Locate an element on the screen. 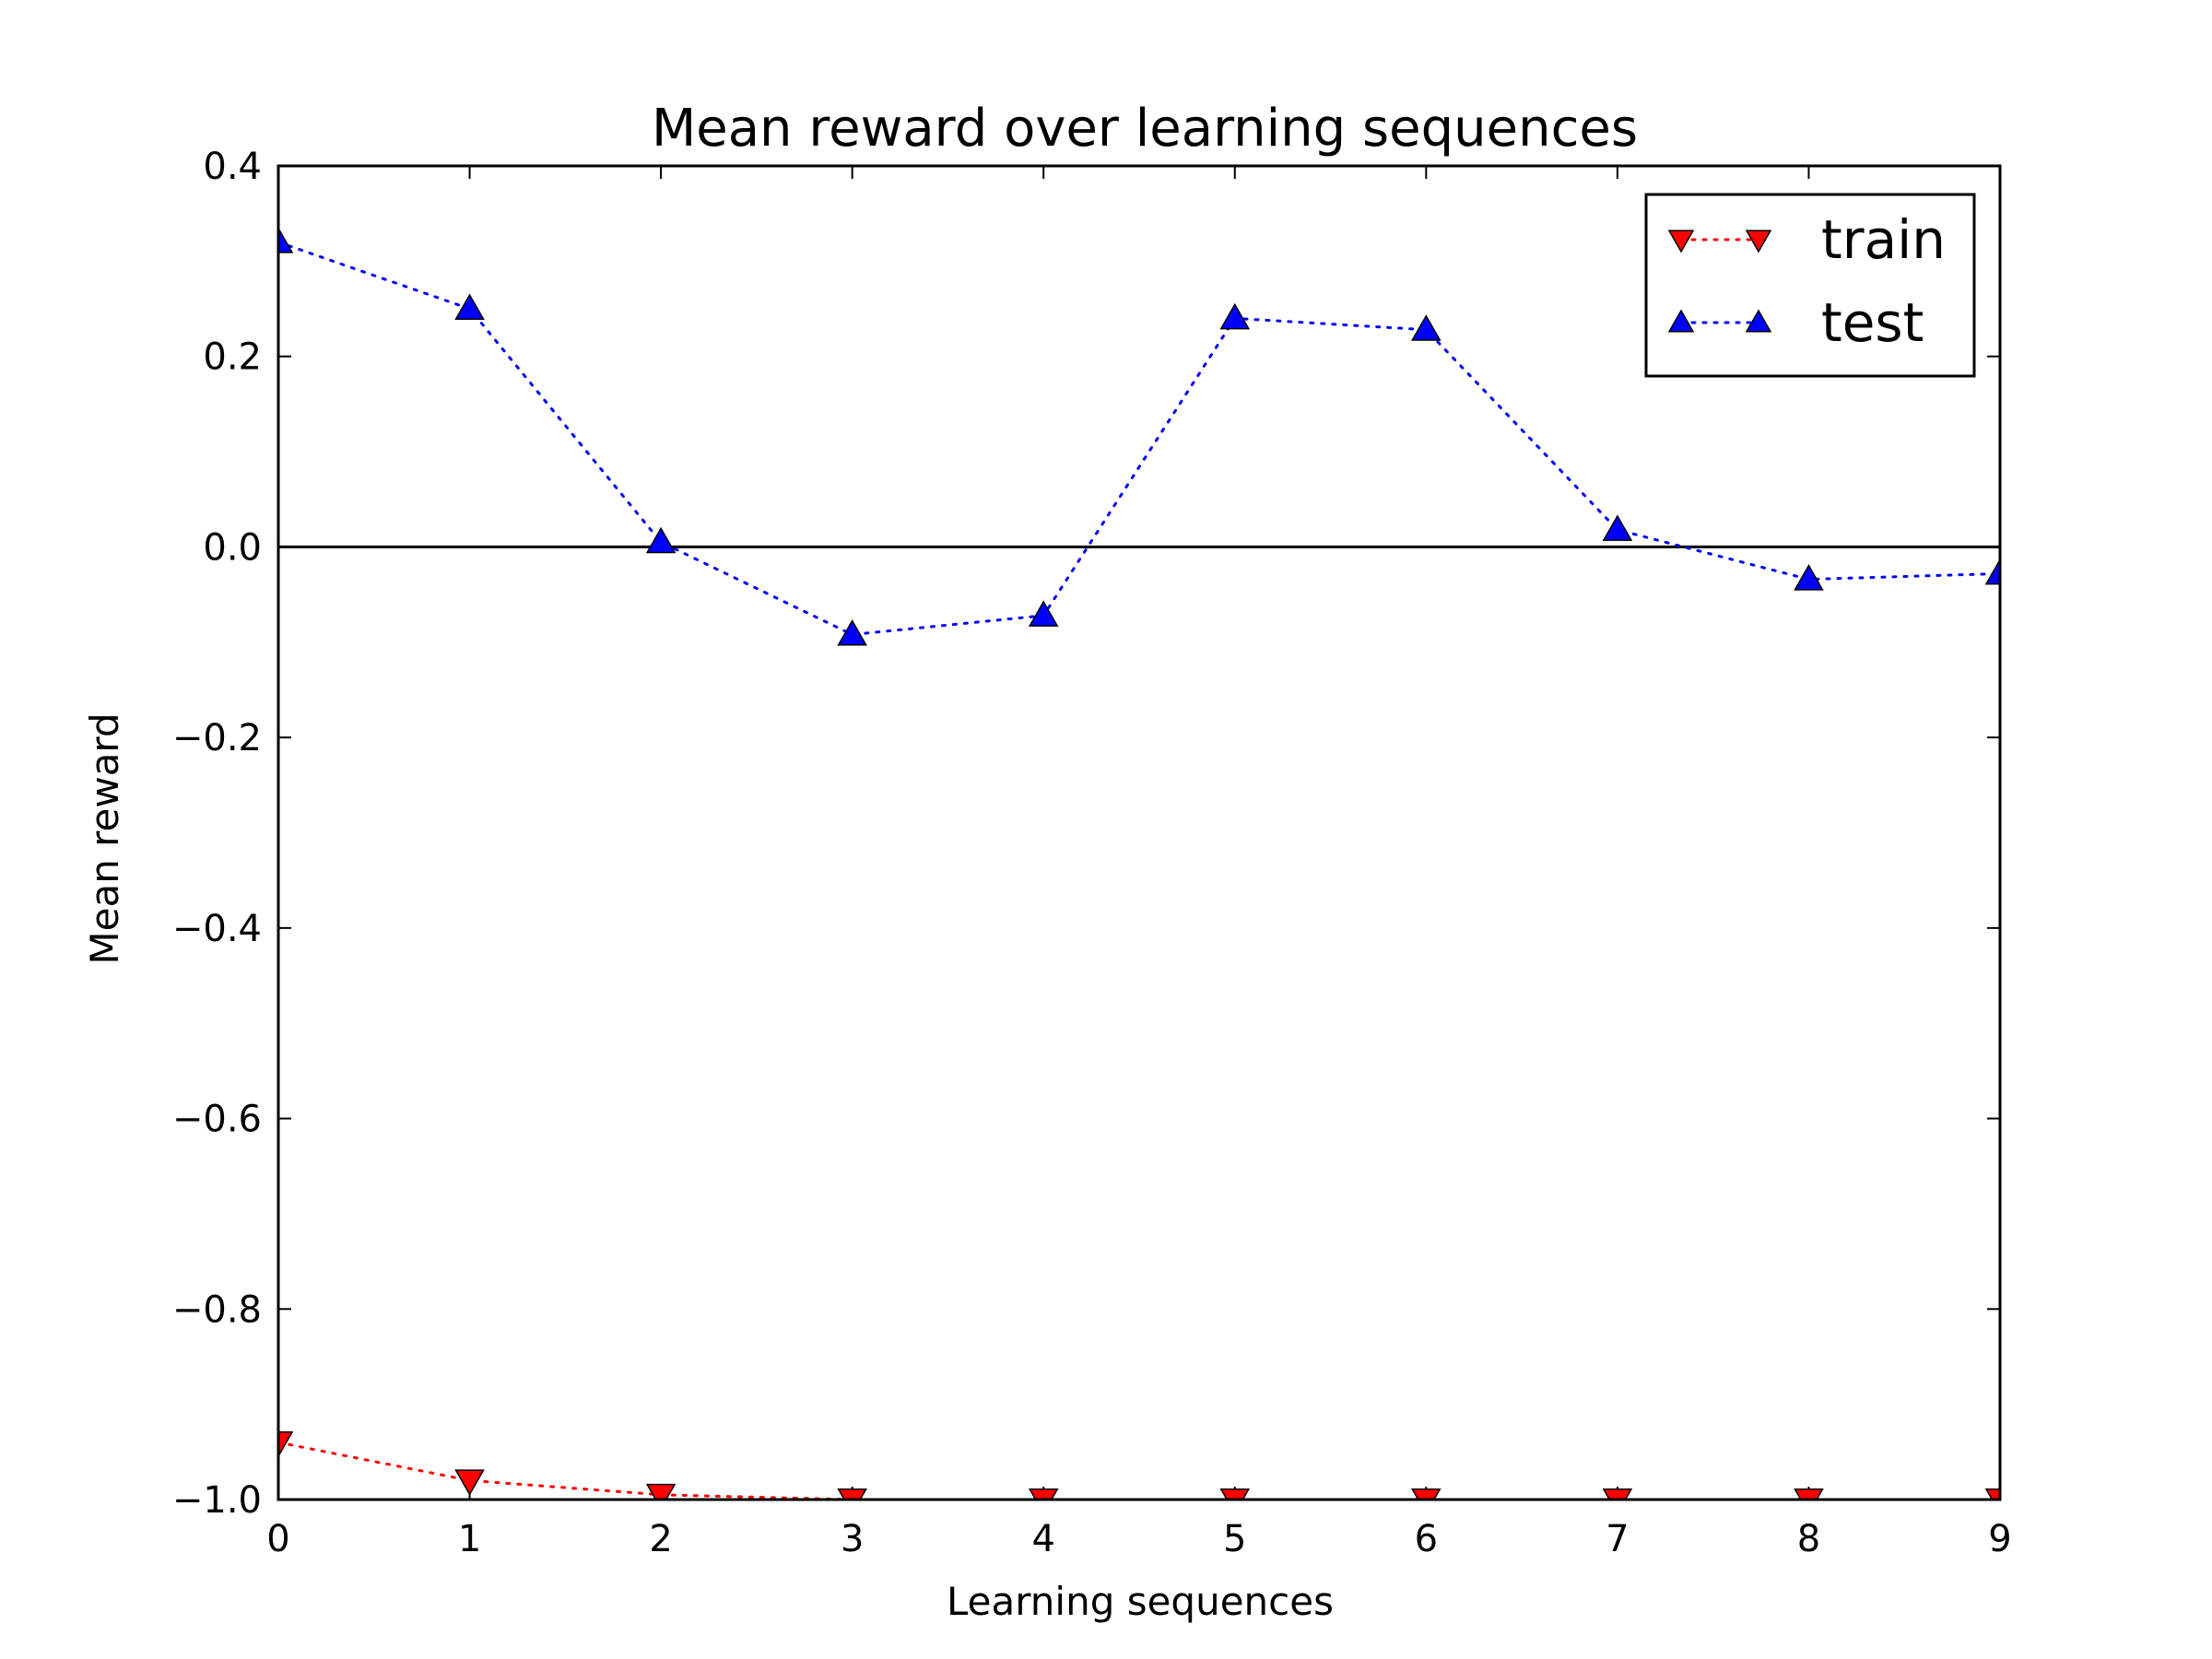  x-tick-label: 8 is located at coordinates (1808, 1539).